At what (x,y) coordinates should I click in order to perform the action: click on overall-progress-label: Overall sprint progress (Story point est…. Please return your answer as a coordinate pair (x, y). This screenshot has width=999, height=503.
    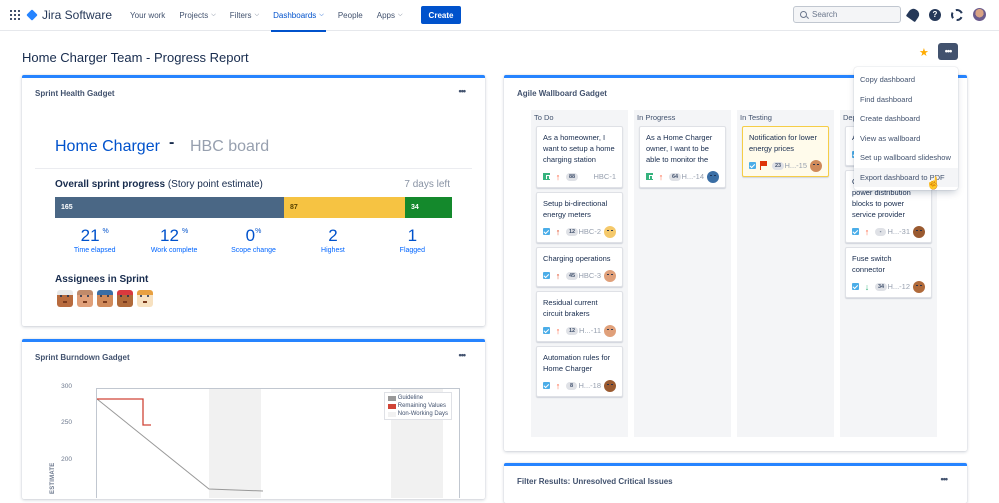
    Looking at the image, I should click on (159, 184).